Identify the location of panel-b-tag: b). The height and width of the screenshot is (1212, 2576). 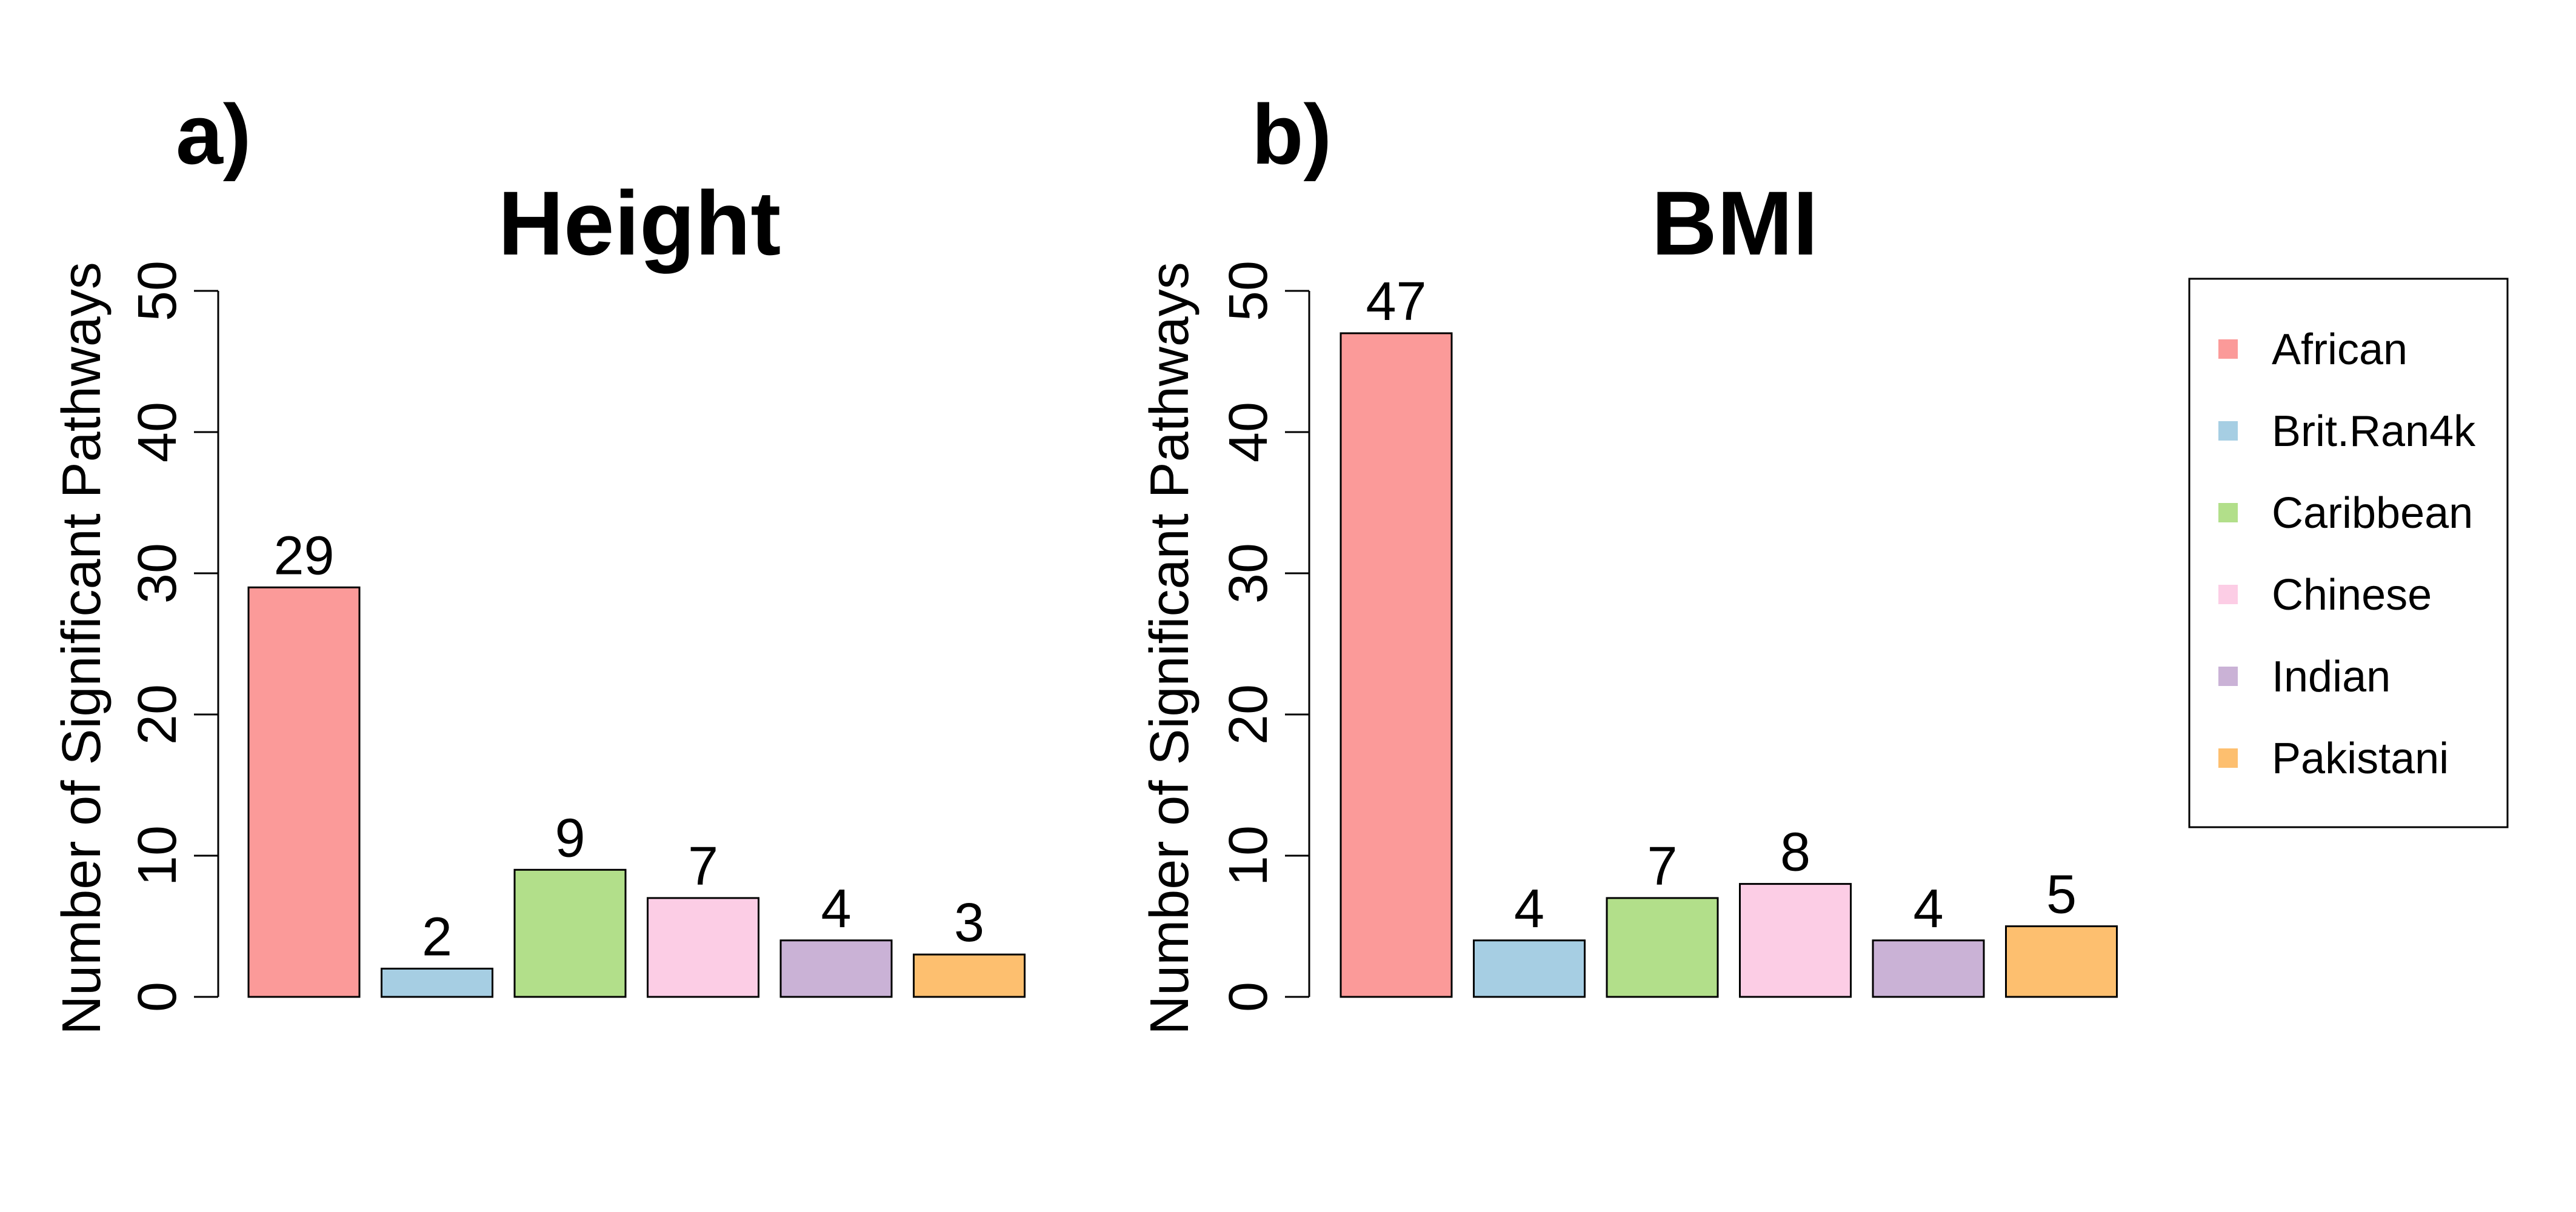
(1292, 134).